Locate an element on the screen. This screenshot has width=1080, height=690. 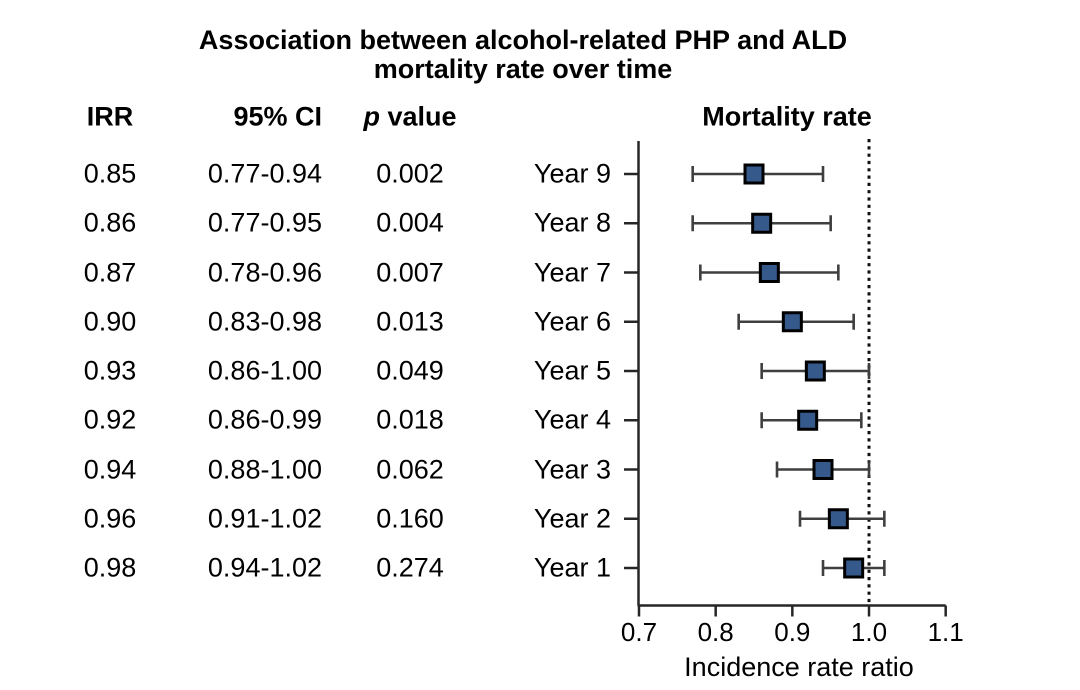
x-tick-label: 0.9 is located at coordinates (792, 632).